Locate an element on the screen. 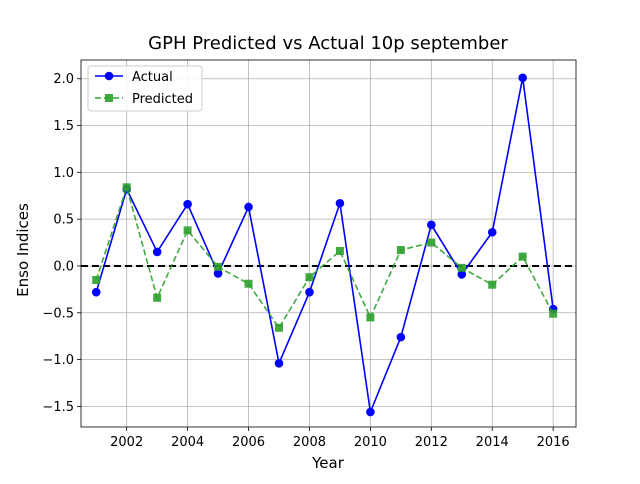 This screenshot has width=640, height=484. y-tick-label: 1.5 is located at coordinates (63, 126).